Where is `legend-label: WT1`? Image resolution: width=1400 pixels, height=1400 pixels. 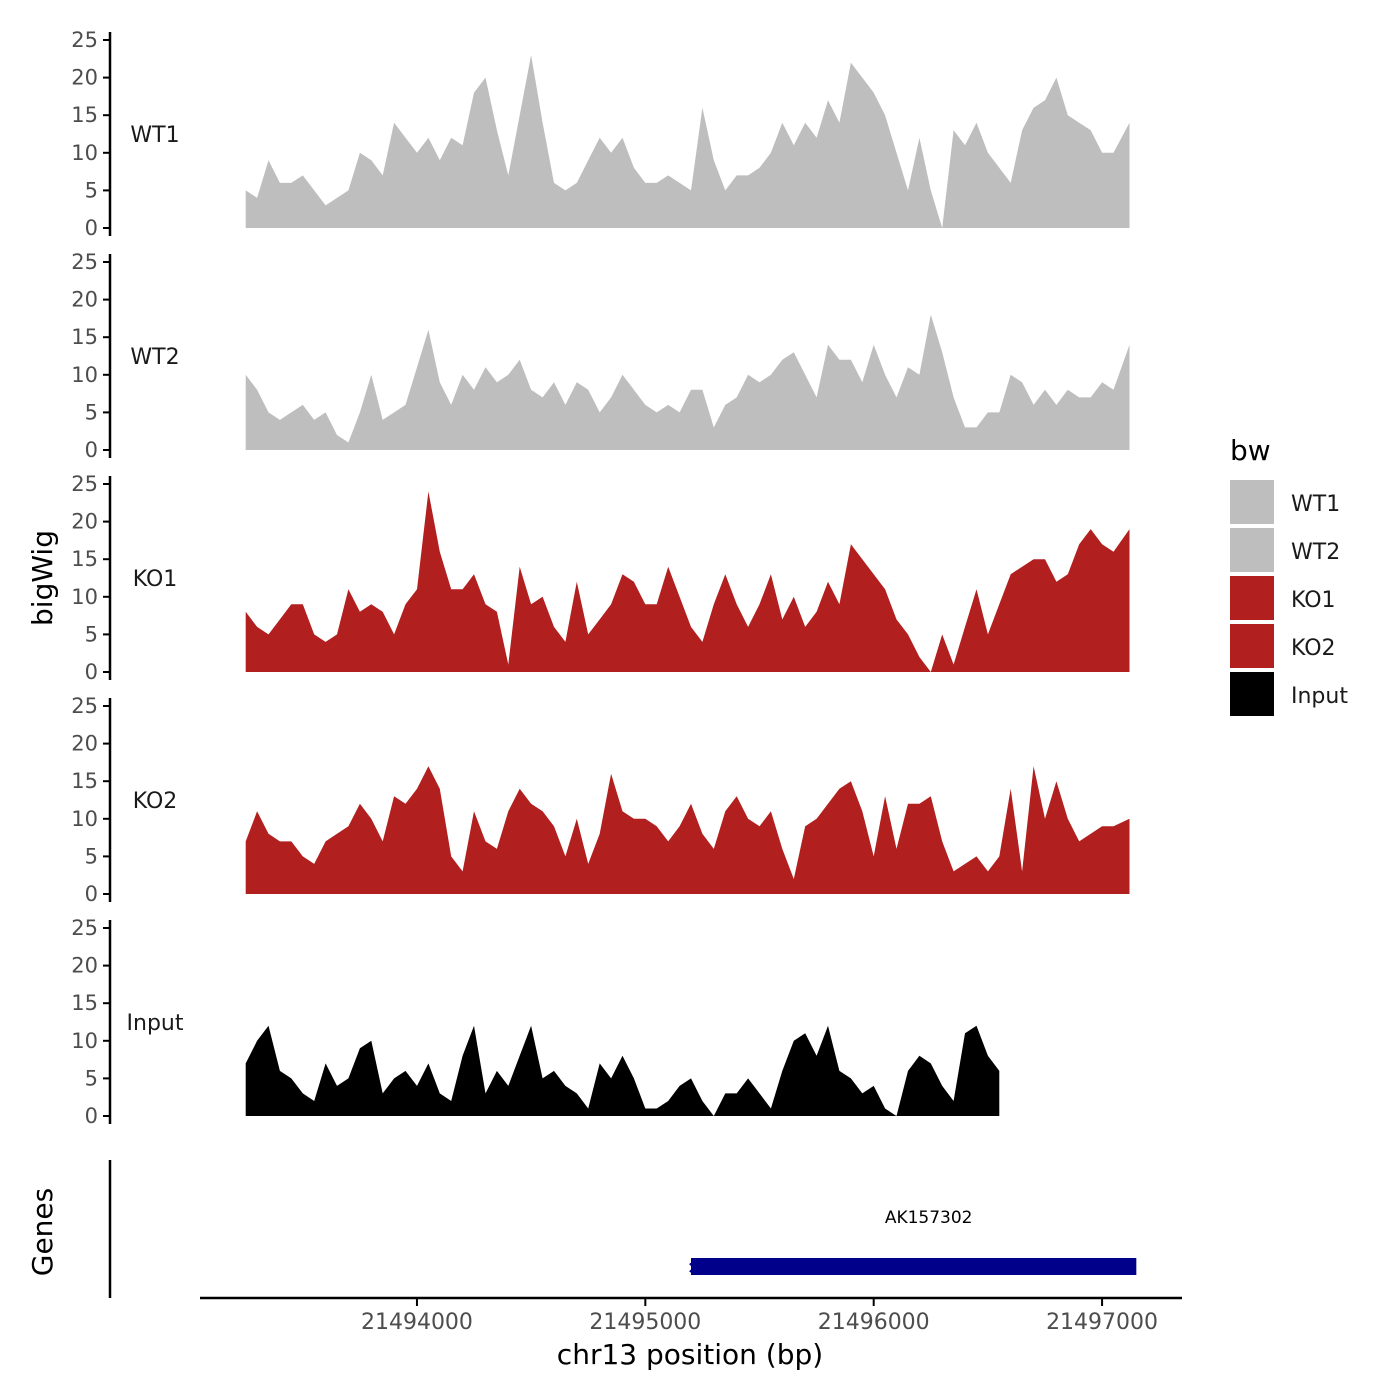 legend-label: WT1 is located at coordinates (1315, 504).